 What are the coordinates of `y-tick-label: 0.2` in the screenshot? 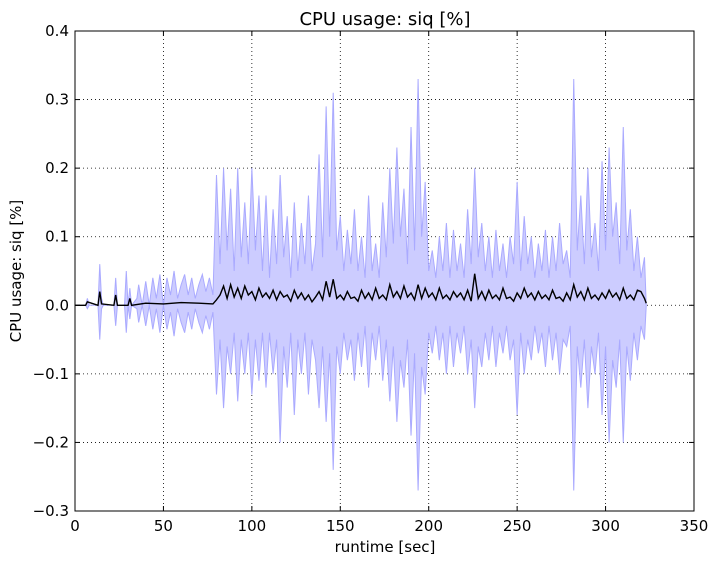 It's located at (57, 168).